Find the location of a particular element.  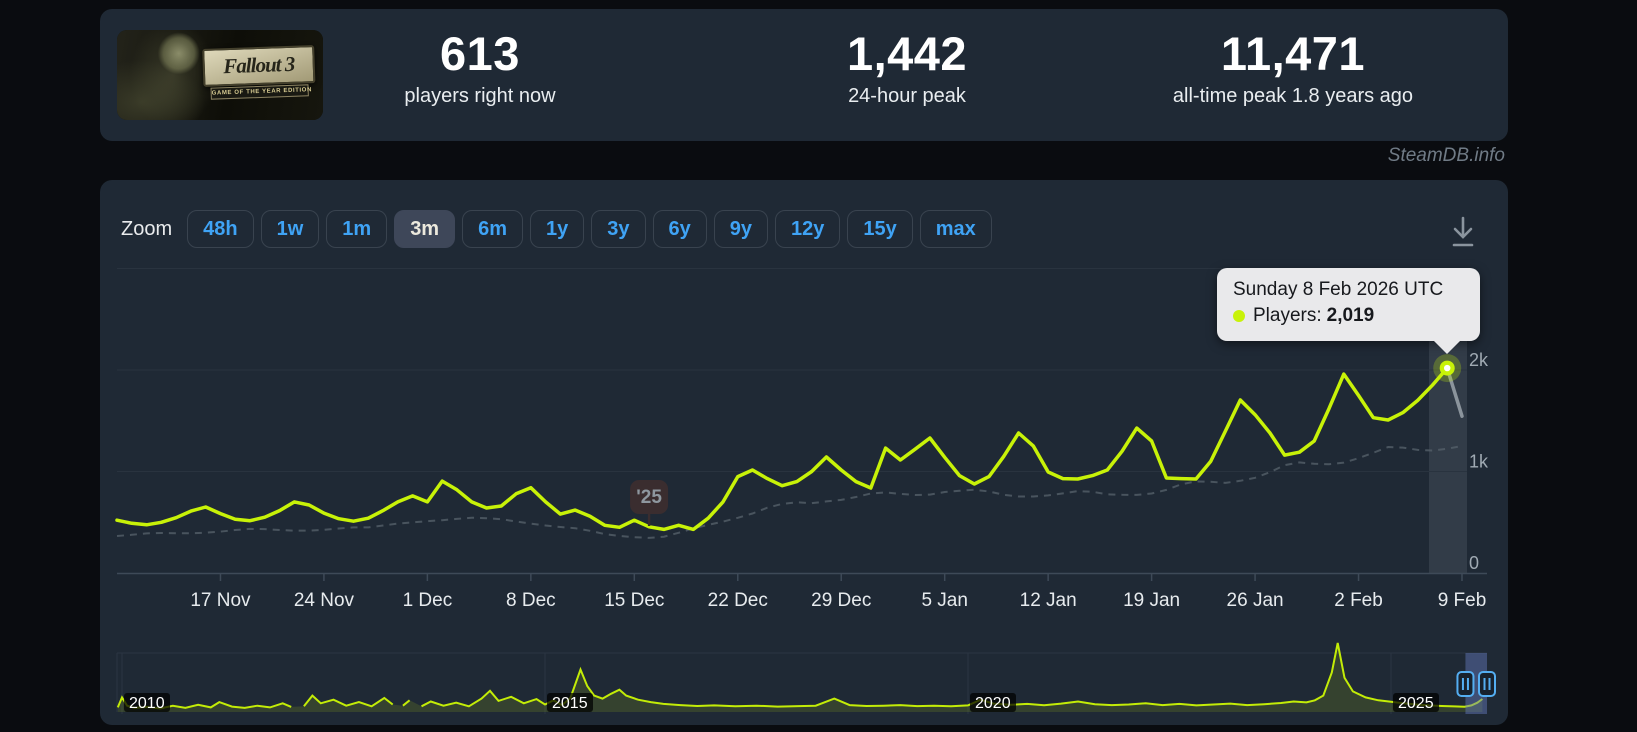

range-button-max: max is located at coordinates (955, 229).